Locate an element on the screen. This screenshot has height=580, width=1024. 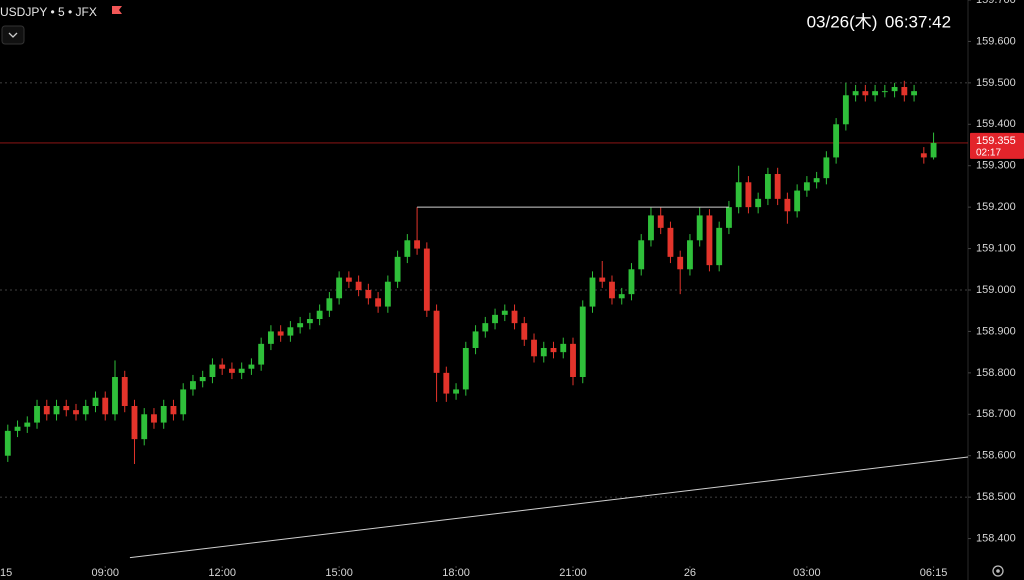
y-tick-label: 158.900 is located at coordinates (996, 331).